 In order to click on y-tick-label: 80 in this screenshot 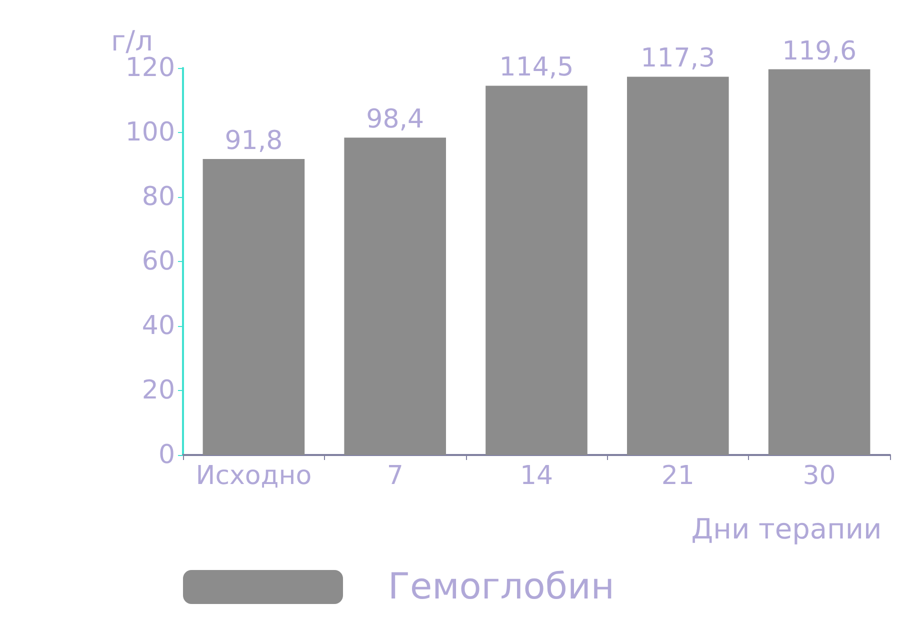, I will do `click(158, 197)`.